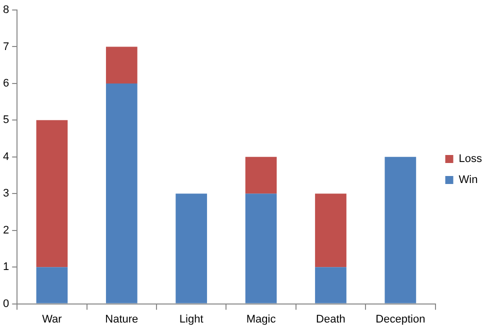 This screenshot has width=502, height=329. I want to click on y-tick-label: 8, so click(6, 10).